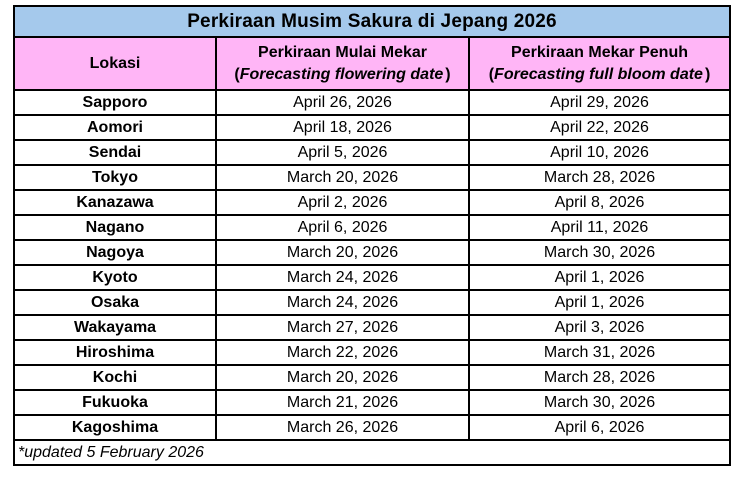 The width and height of the screenshot is (750, 480). I want to click on table-row: Kanazawa April 2, 2026 April 8, 2026, so click(372, 202).